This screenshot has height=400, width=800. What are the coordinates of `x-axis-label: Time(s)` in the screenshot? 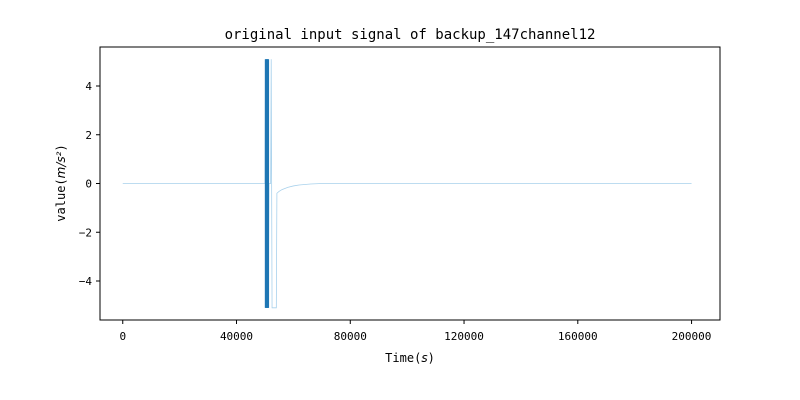 It's located at (410, 358).